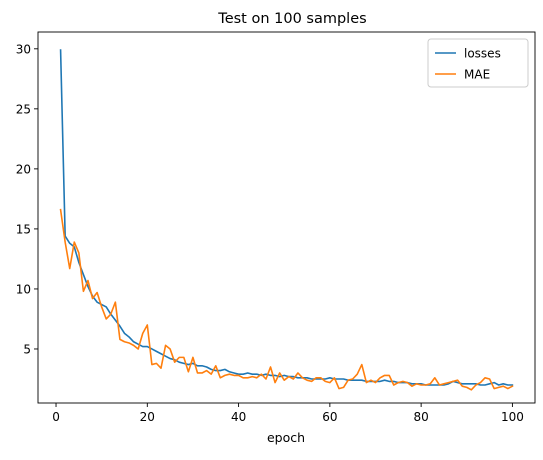 This screenshot has height=460, width=543. What do you see at coordinates (482, 54) in the screenshot?
I see `legend-label: losses` at bounding box center [482, 54].